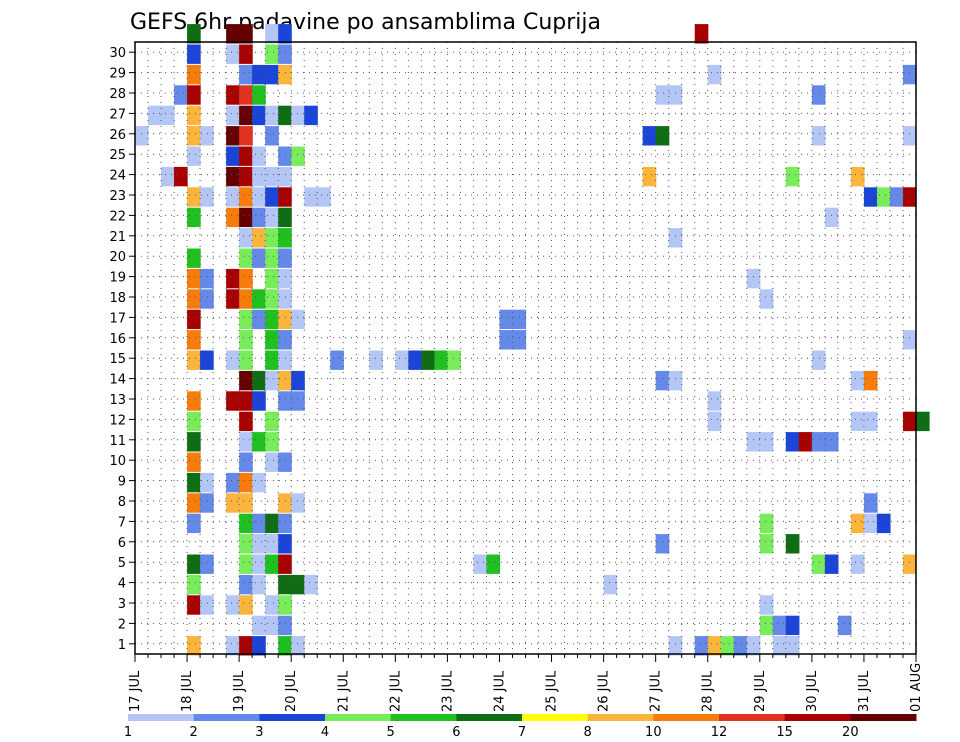 This screenshot has height=742, width=960. What do you see at coordinates (117, 74) in the screenshot?
I see `y-tick-label: 29` at bounding box center [117, 74].